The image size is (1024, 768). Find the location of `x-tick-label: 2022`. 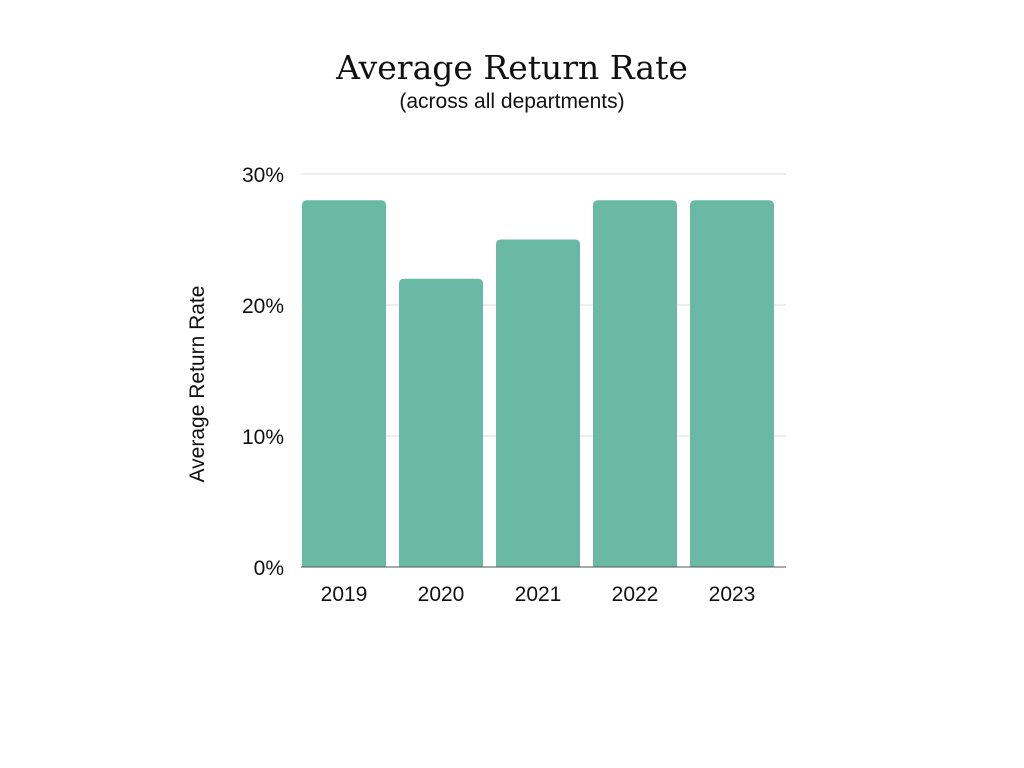

x-tick-label: 2022 is located at coordinates (635, 594).